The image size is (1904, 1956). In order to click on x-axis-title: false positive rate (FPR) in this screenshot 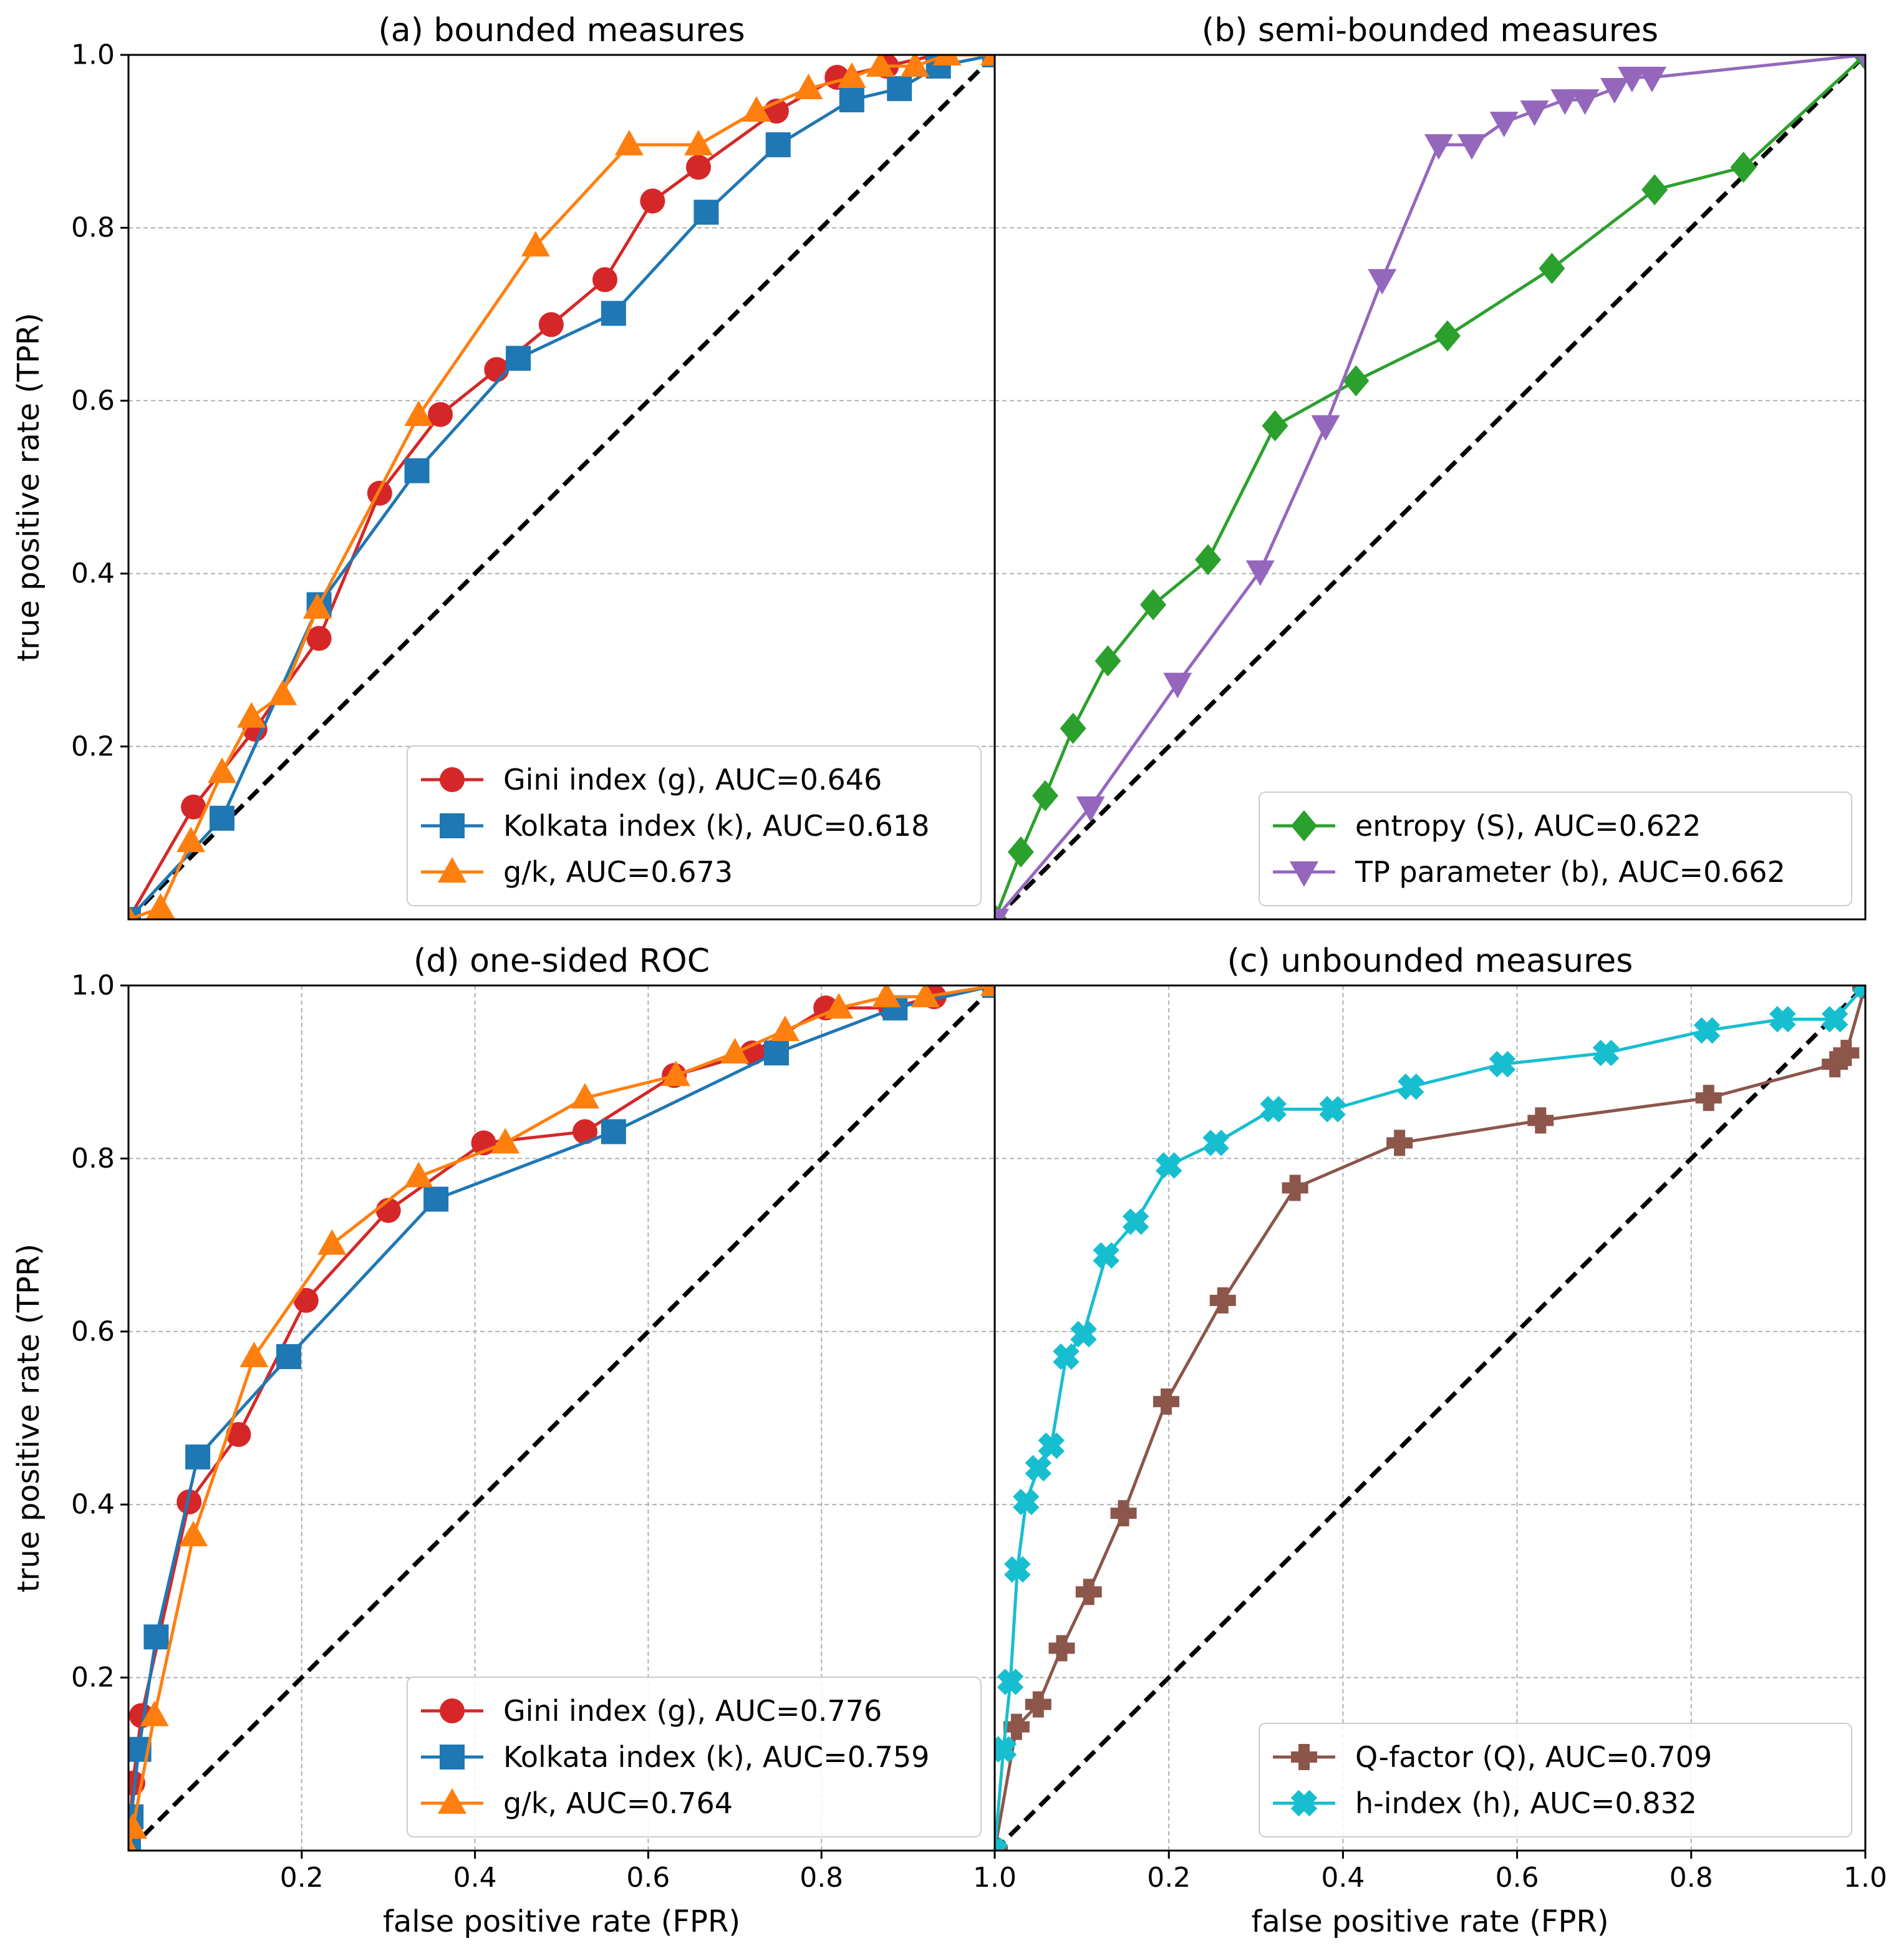, I will do `click(561, 1921)`.